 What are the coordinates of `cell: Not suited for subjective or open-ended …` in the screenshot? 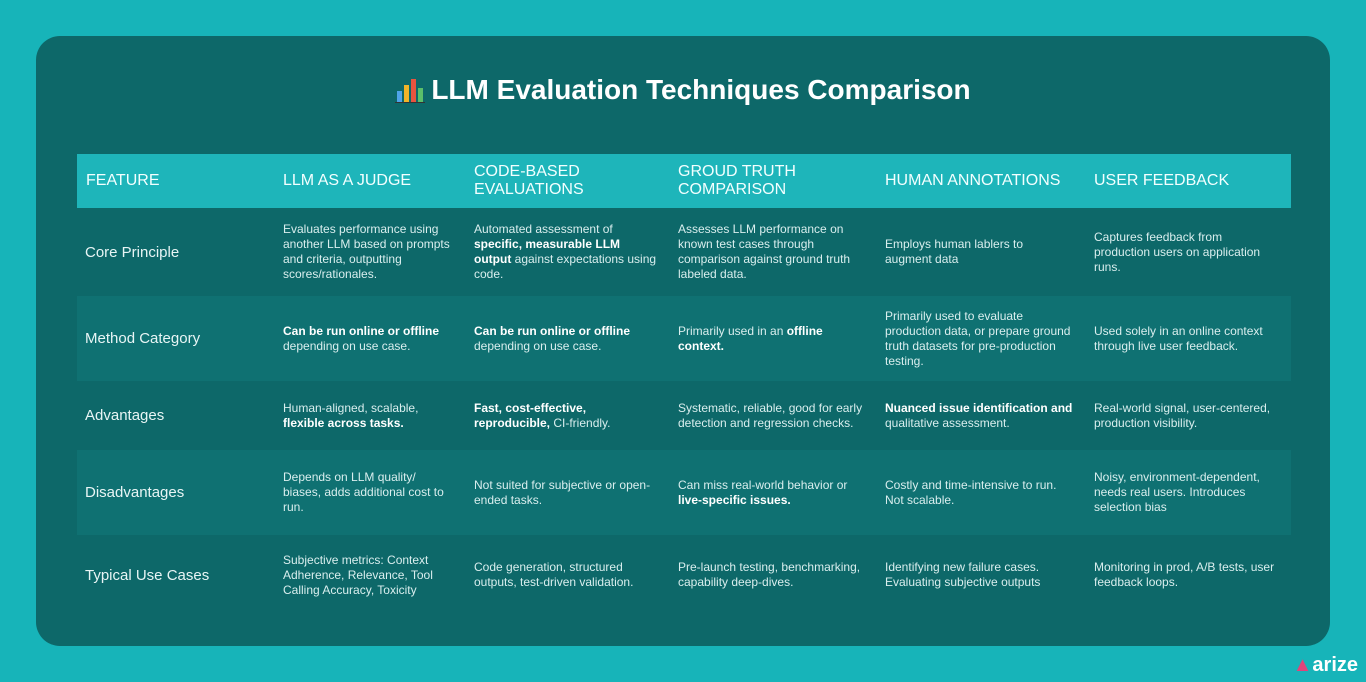 It's located at (567, 492).